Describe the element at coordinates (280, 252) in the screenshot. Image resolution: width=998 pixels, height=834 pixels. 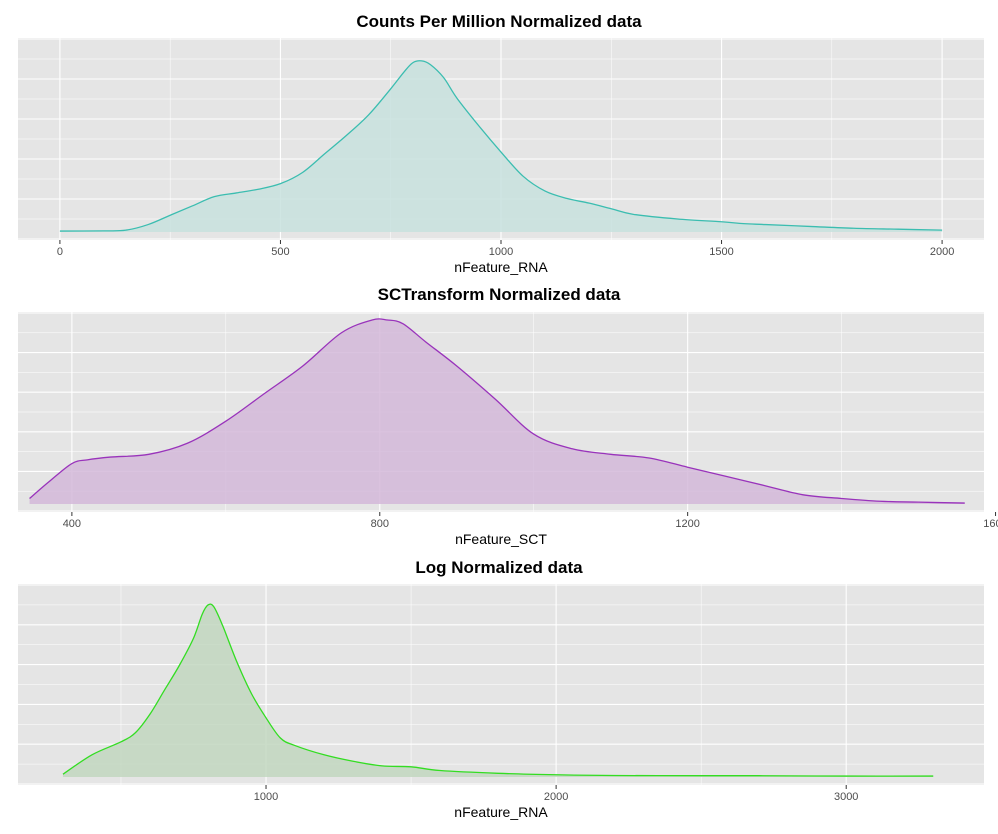
I see `x-tick-label: 500` at that location.